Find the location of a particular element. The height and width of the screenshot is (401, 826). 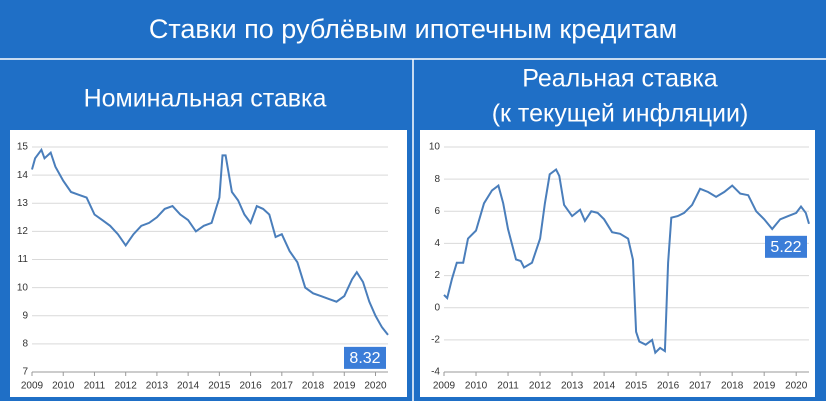

y-tick-label: 0 is located at coordinates (437, 307).